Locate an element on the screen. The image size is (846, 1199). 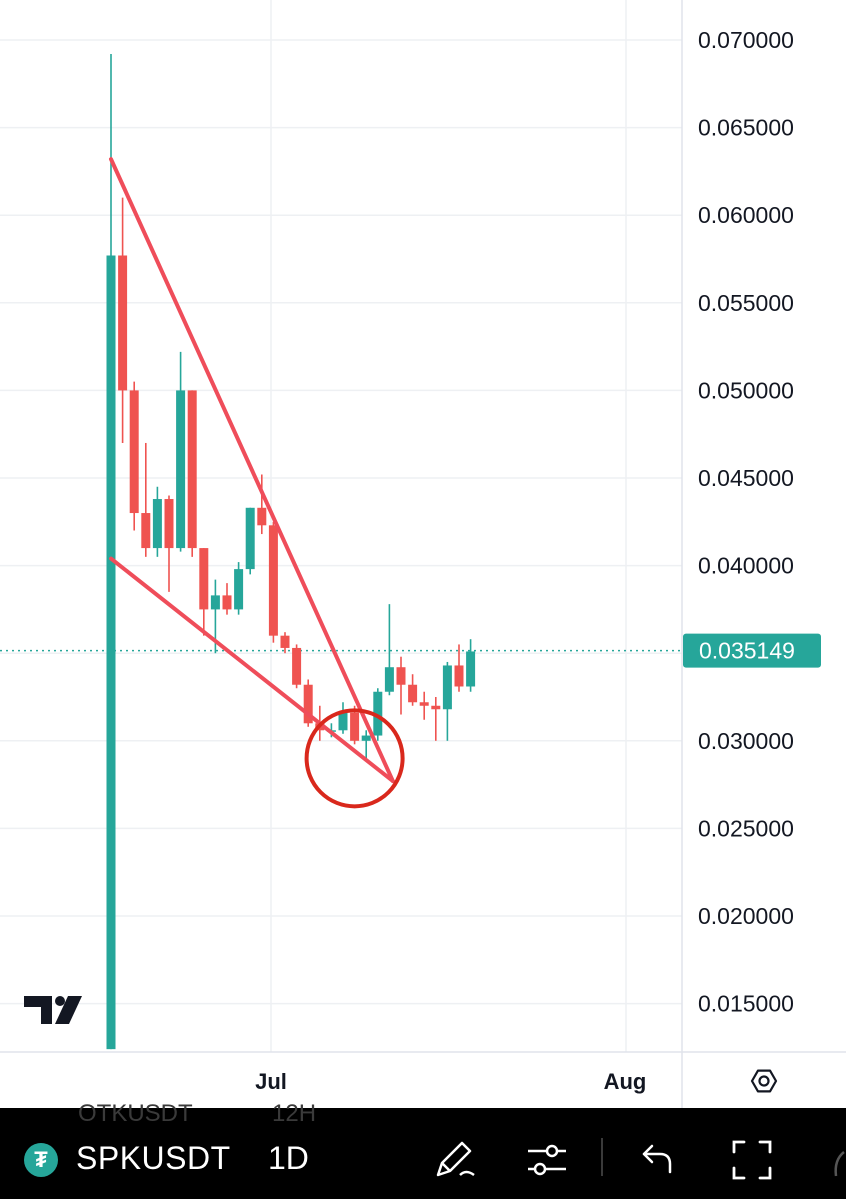
pencil-icon is located at coordinates (454, 1159).